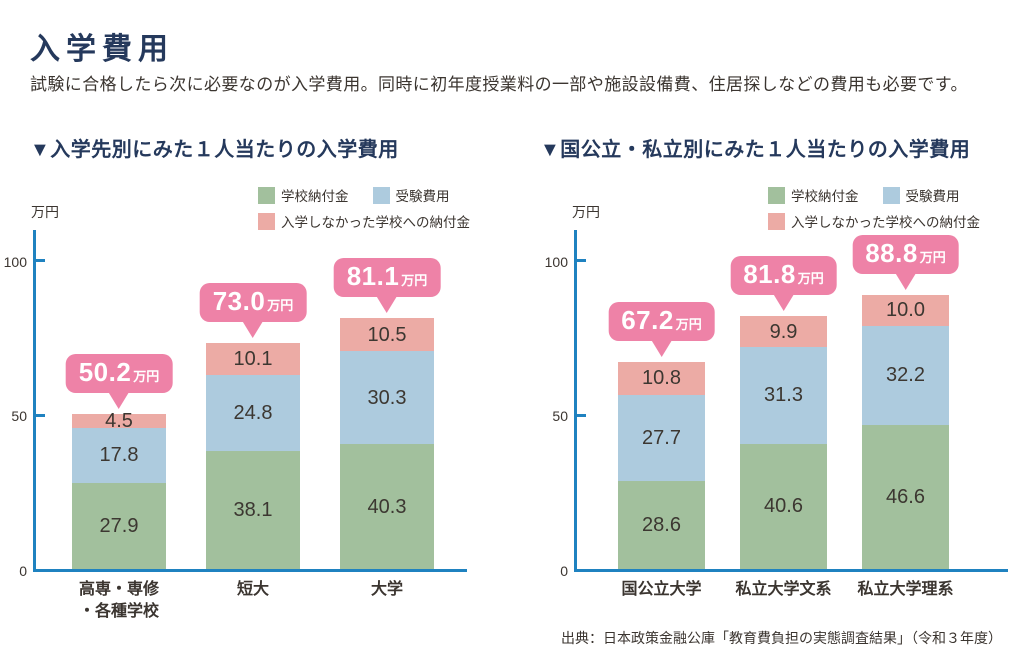 Image resolution: width=1010 pixels, height=664 pixels. I want to click on callout-box: 50.2 万円, so click(119, 373).